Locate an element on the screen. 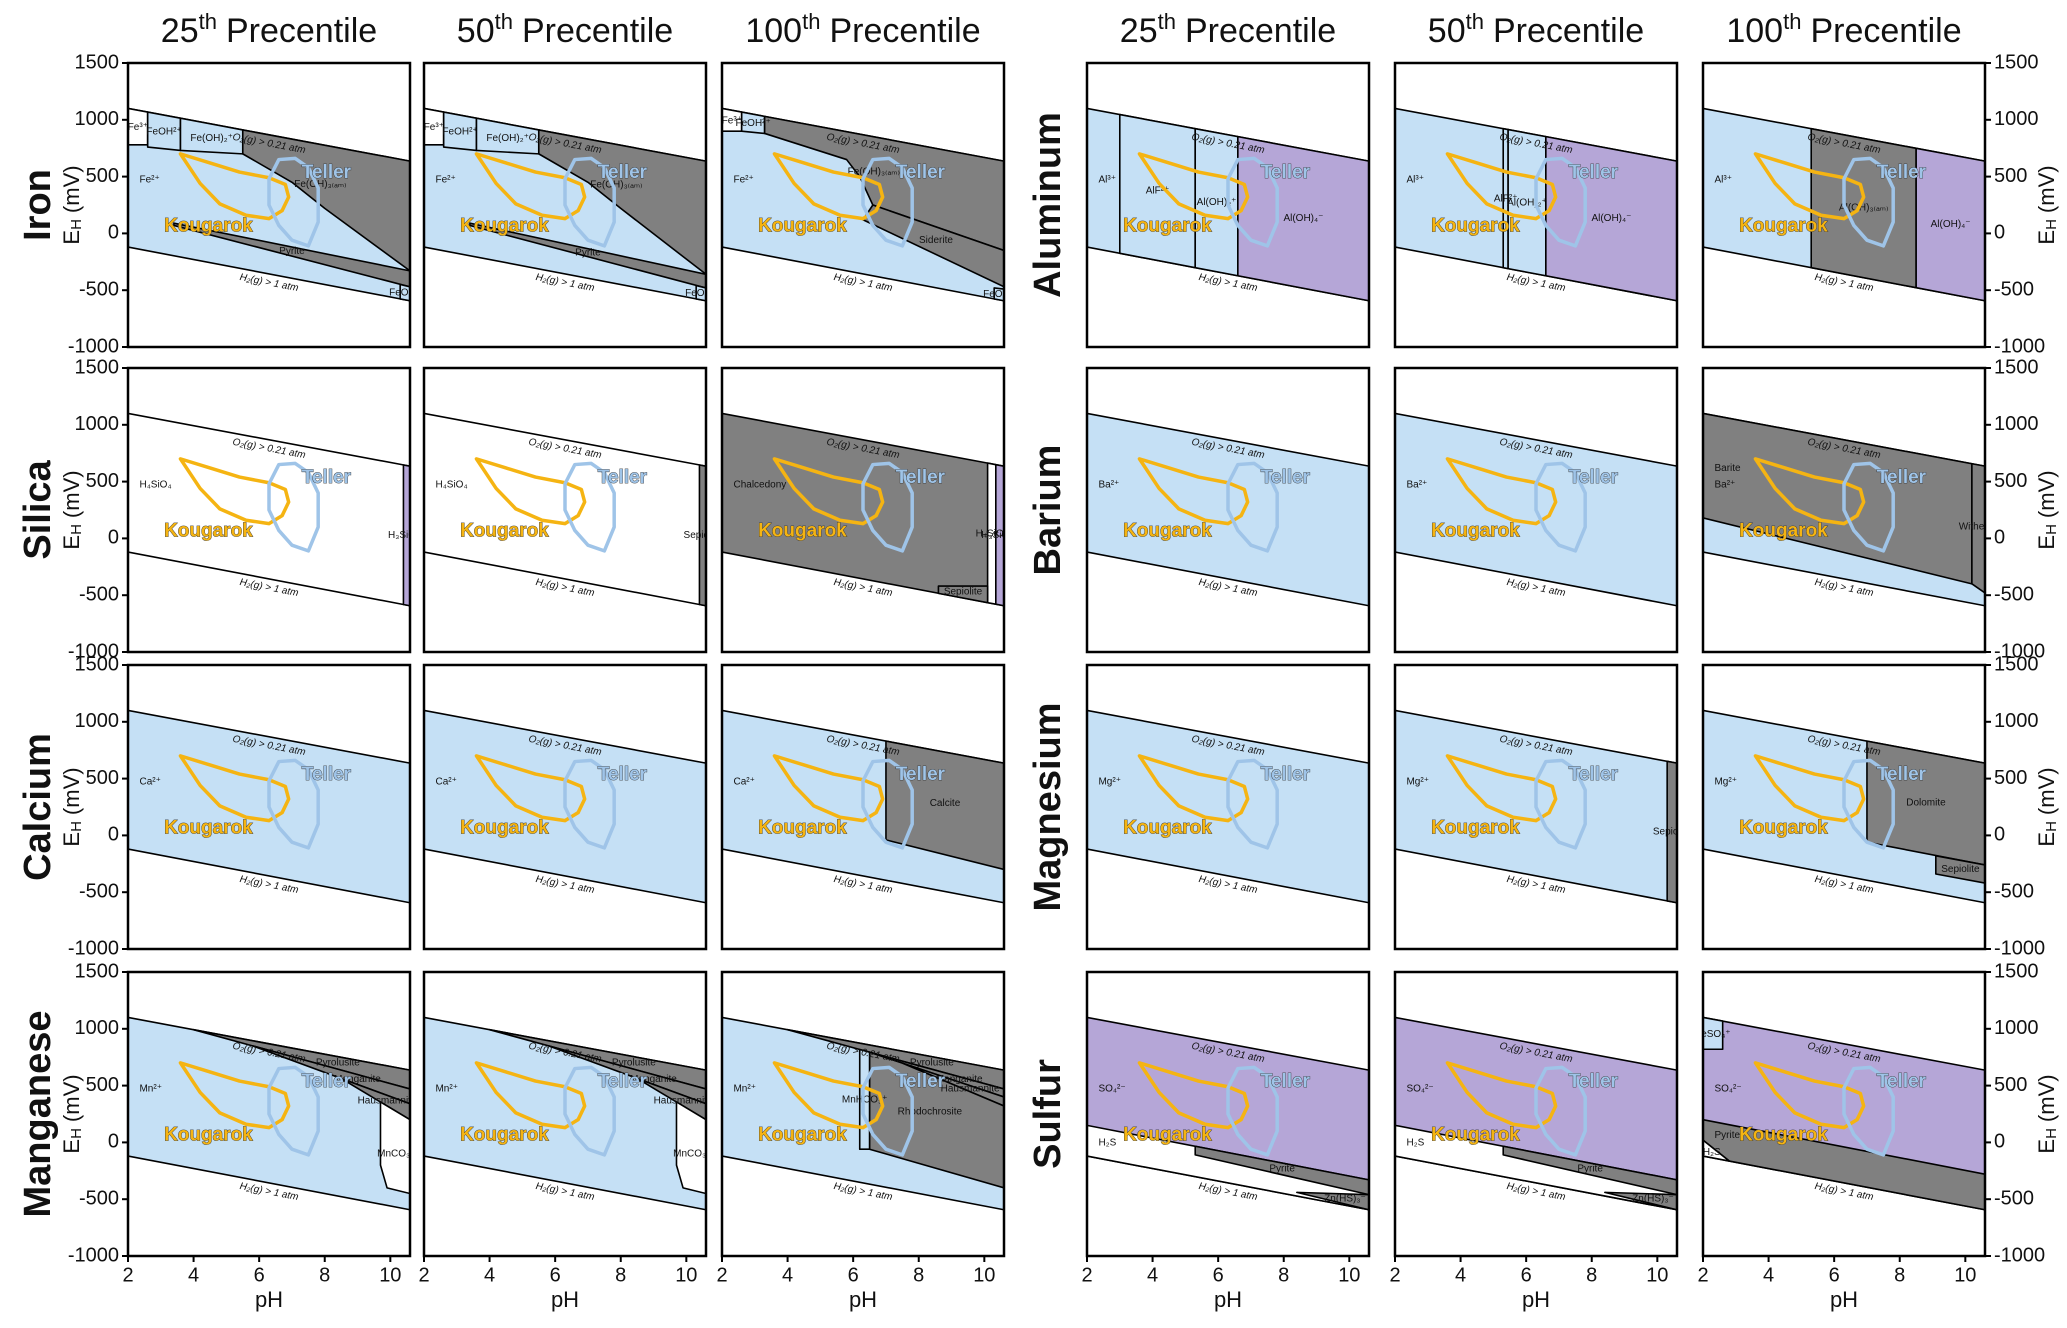 The image size is (2067, 1328). column-header: 100th Precentile is located at coordinates (862, 29).